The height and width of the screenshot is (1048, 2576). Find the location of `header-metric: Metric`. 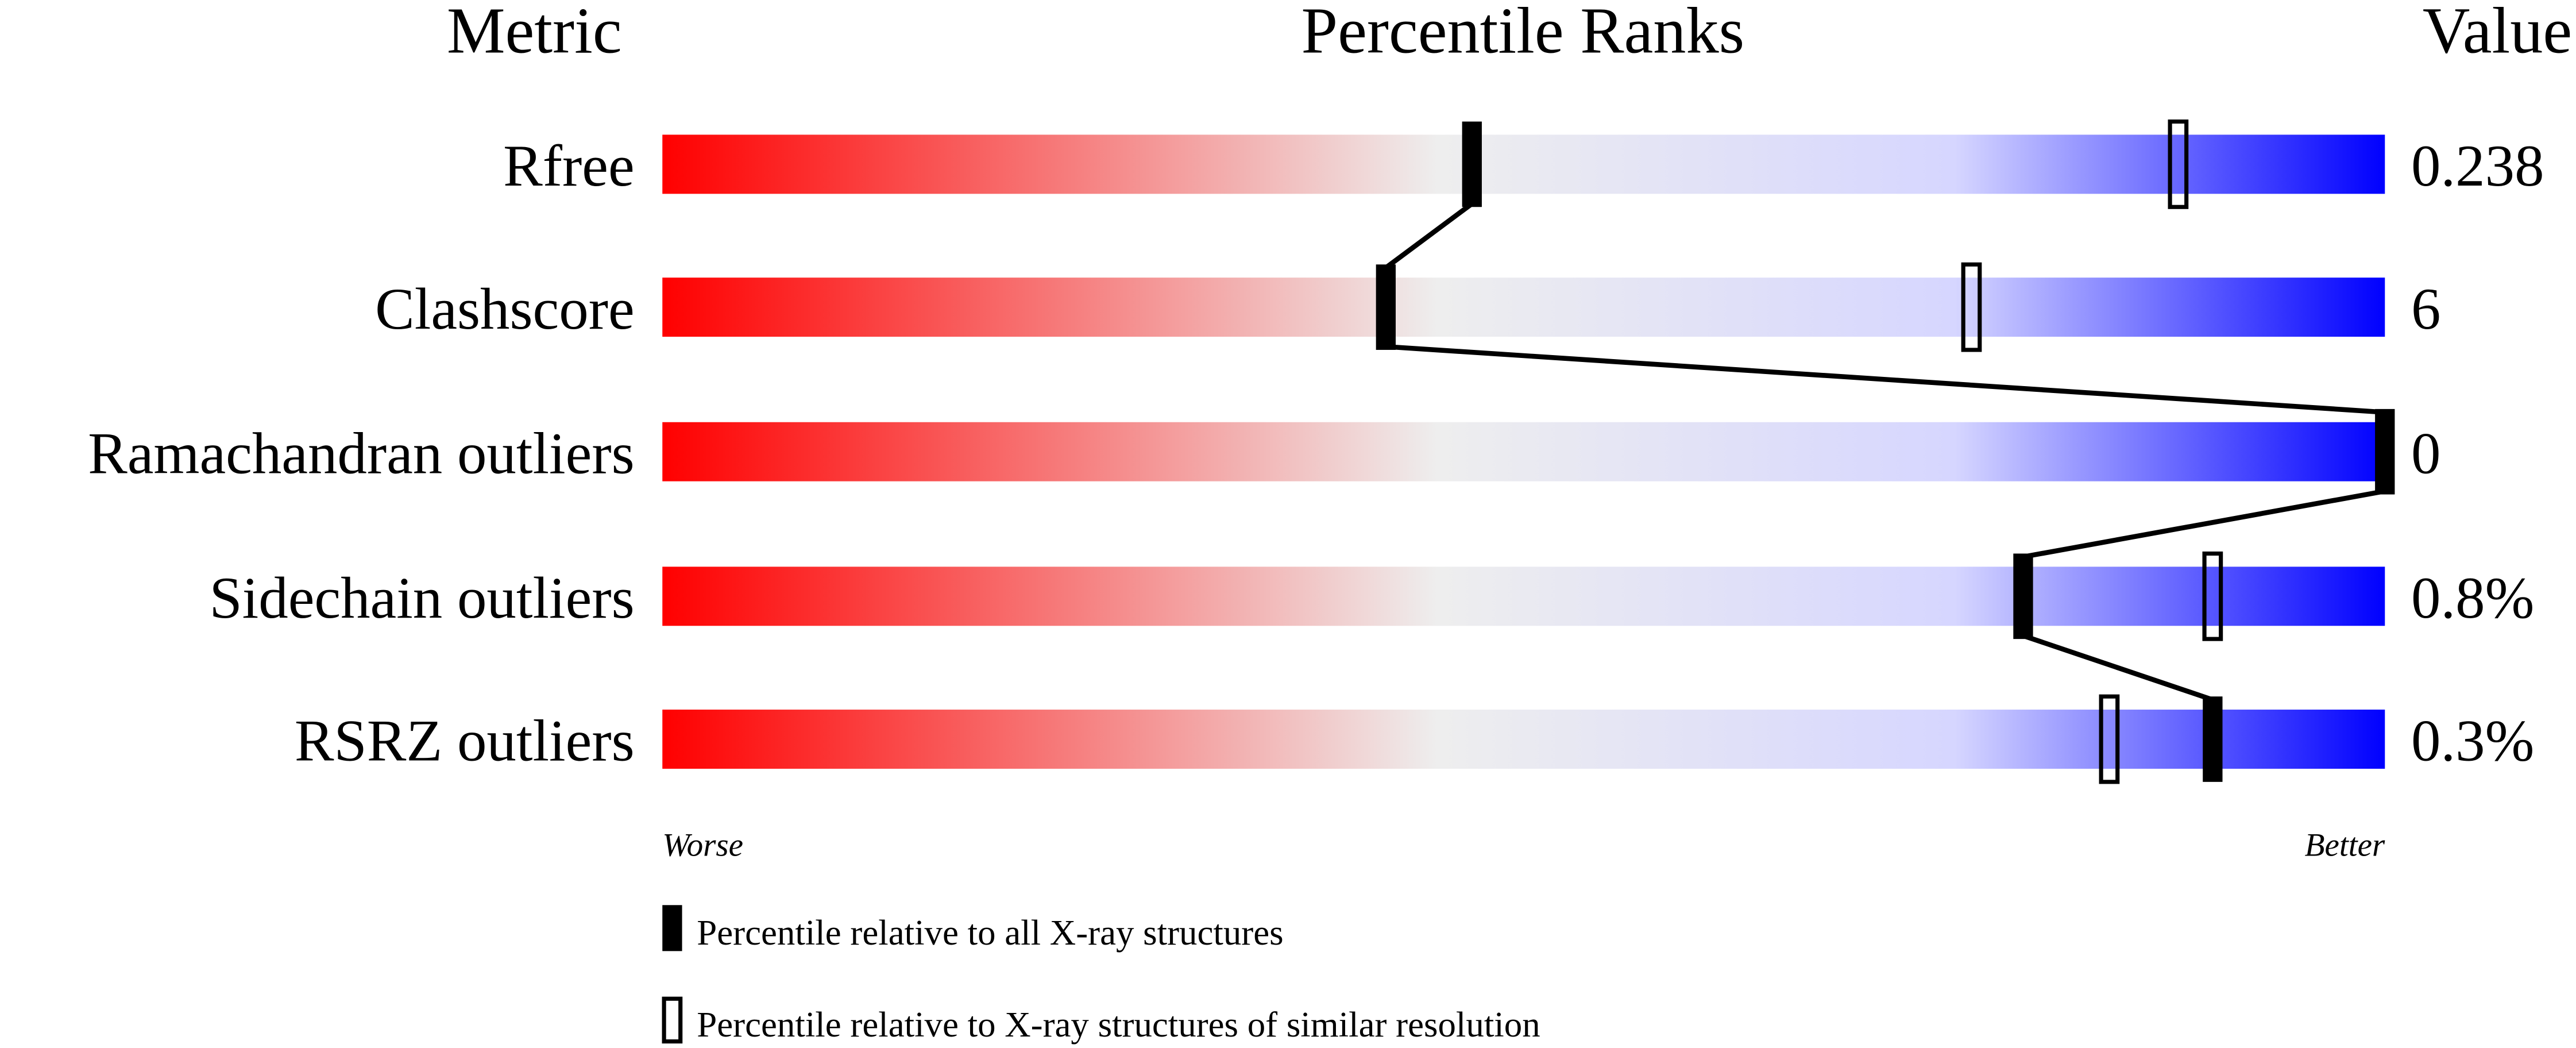

header-metric: Metric is located at coordinates (534, 33).